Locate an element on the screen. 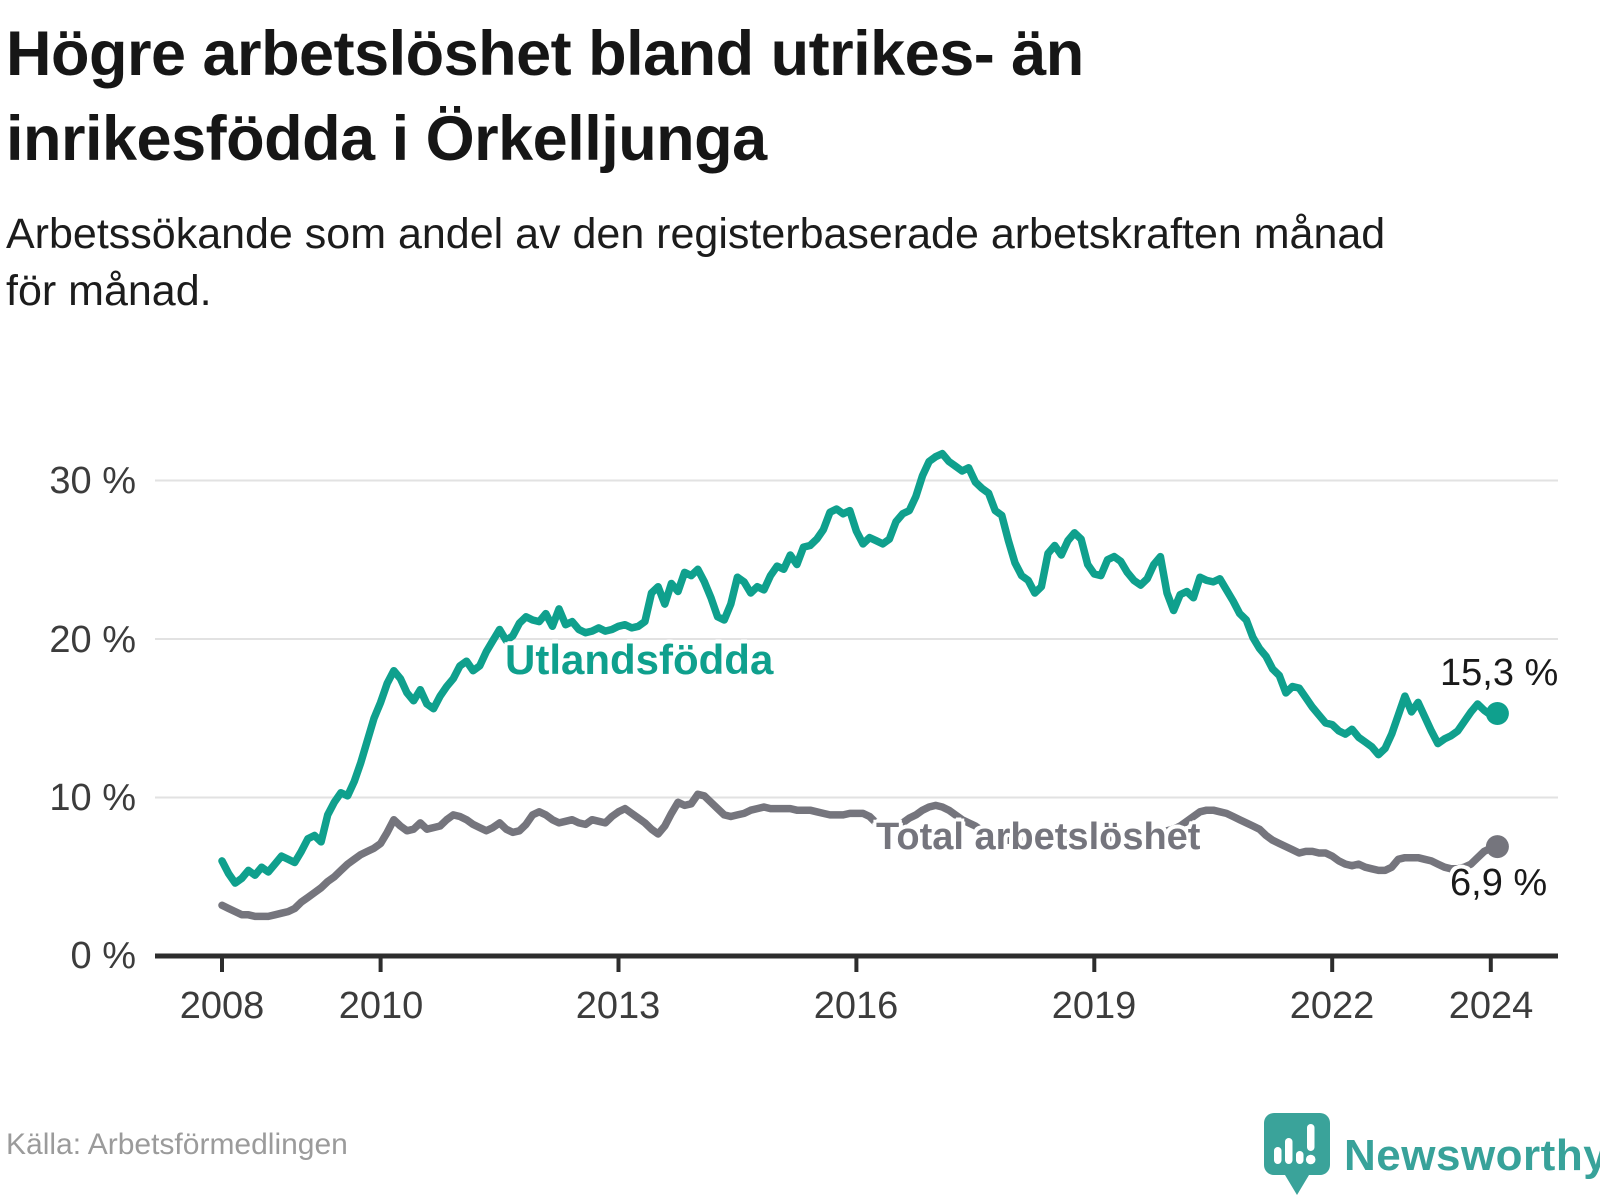 This screenshot has width=1600, height=1200. y-axis-label-0: 0 % is located at coordinates (103, 956).